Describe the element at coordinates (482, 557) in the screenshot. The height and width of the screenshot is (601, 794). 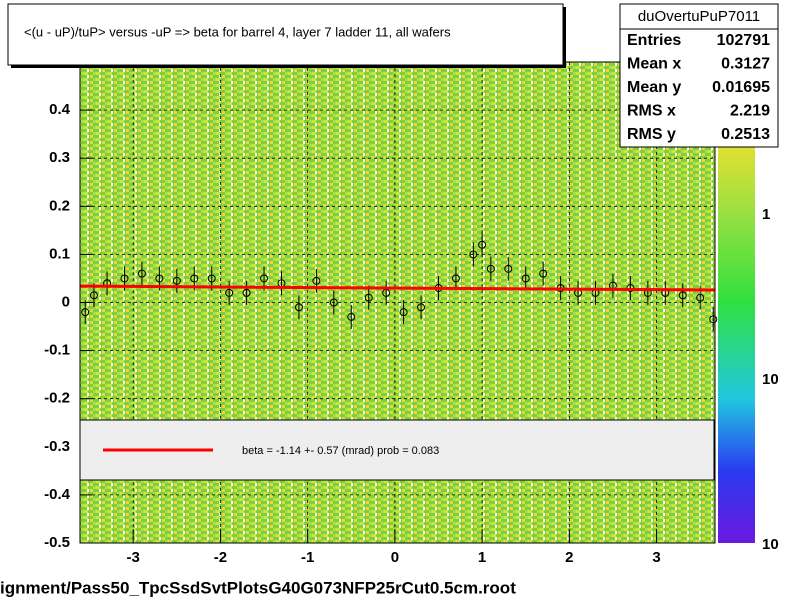
I see `x-tick-label: 1` at that location.